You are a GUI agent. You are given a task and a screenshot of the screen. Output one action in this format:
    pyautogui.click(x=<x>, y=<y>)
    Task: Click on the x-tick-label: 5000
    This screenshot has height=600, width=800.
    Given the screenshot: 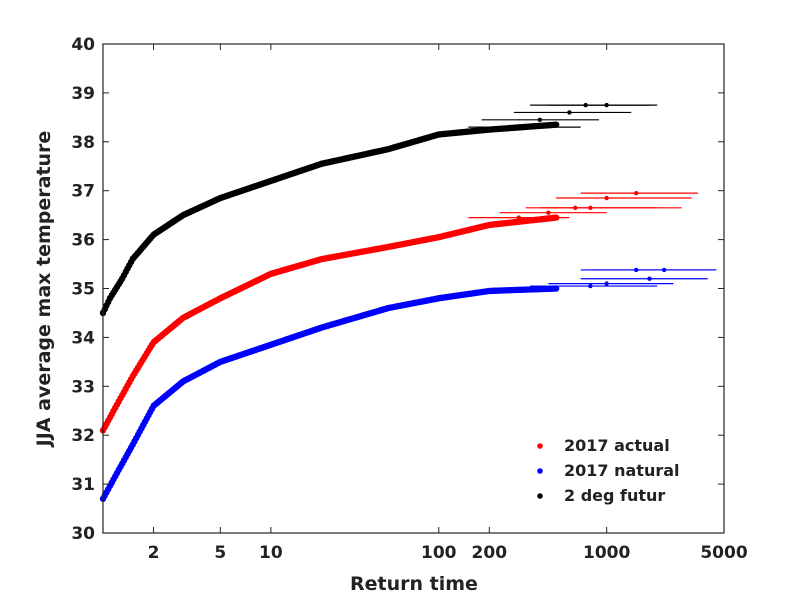 What is the action you would take?
    pyautogui.click(x=723, y=553)
    